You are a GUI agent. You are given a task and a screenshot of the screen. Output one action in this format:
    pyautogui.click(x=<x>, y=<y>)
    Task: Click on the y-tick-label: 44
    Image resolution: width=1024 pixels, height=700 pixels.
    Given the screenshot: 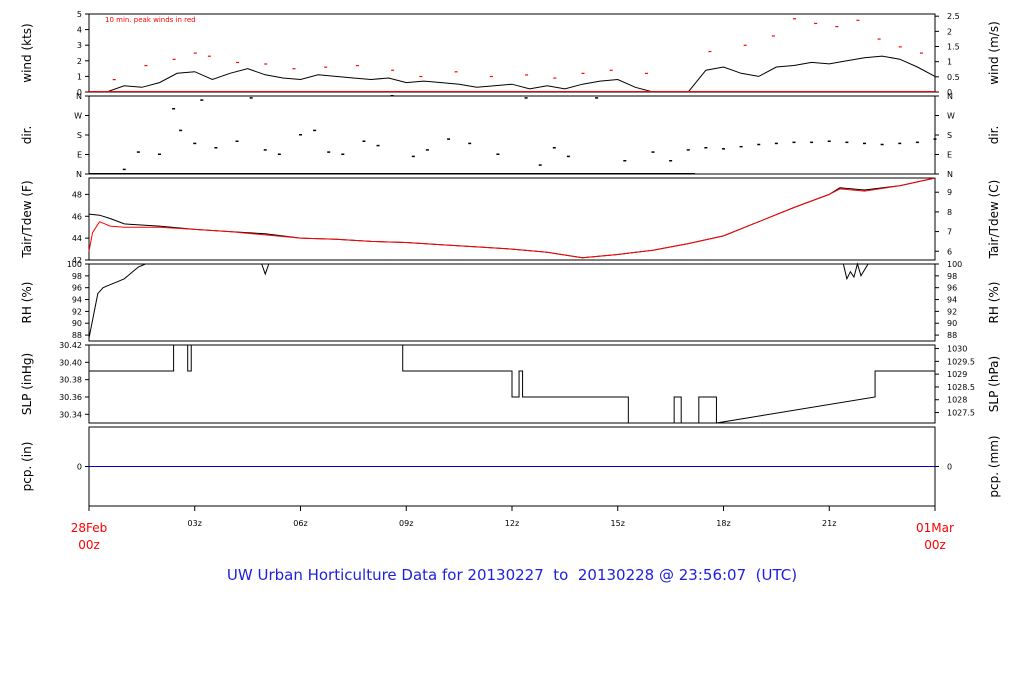 What is the action you would take?
    pyautogui.click(x=77, y=238)
    